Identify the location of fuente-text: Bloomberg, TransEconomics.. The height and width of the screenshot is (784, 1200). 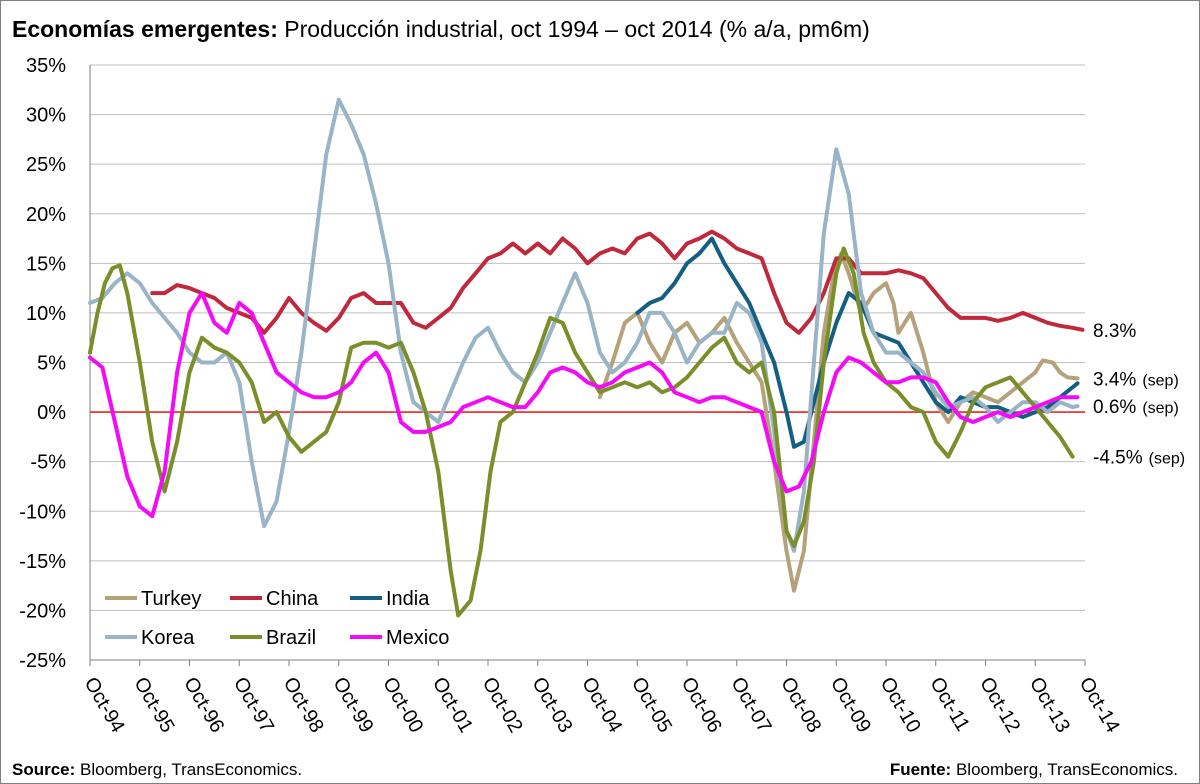
(1066, 769).